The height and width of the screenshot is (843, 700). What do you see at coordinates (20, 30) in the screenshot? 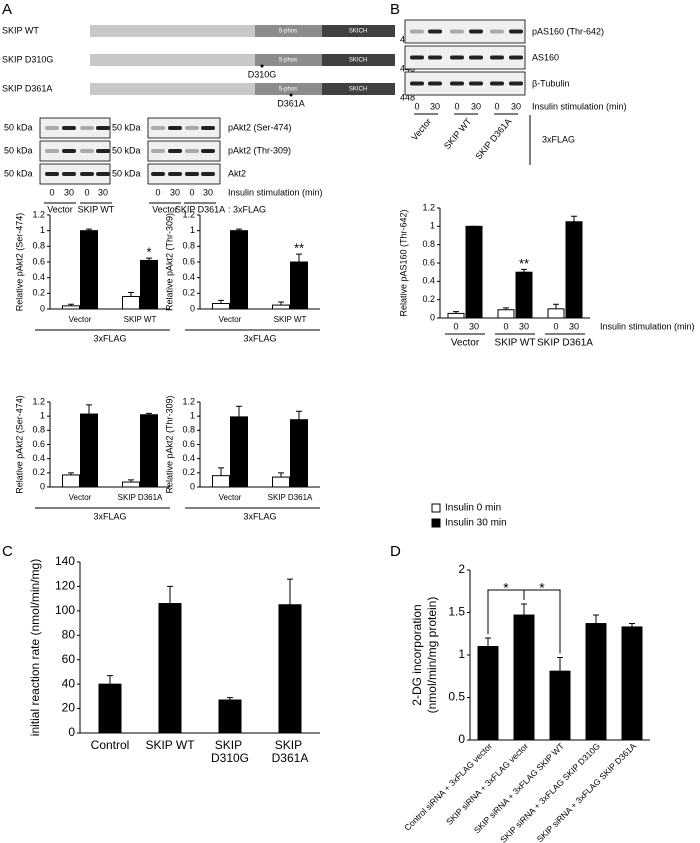
I see `construct-name: SKIP WT` at bounding box center [20, 30].